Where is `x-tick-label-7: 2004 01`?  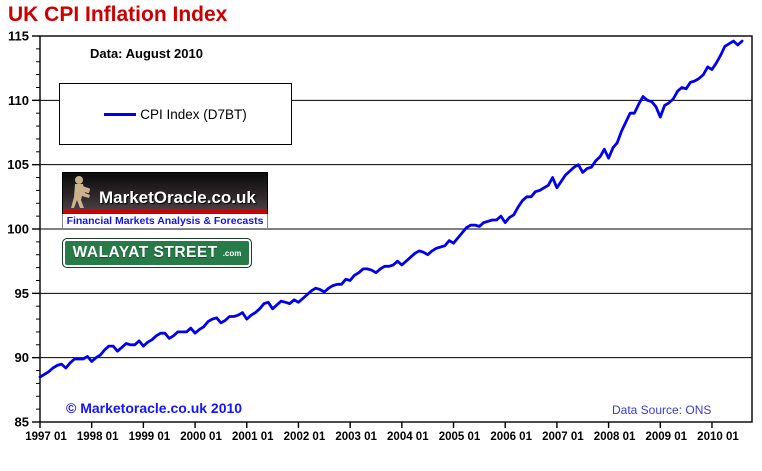 x-tick-label-7: 2004 01 is located at coordinates (408, 437).